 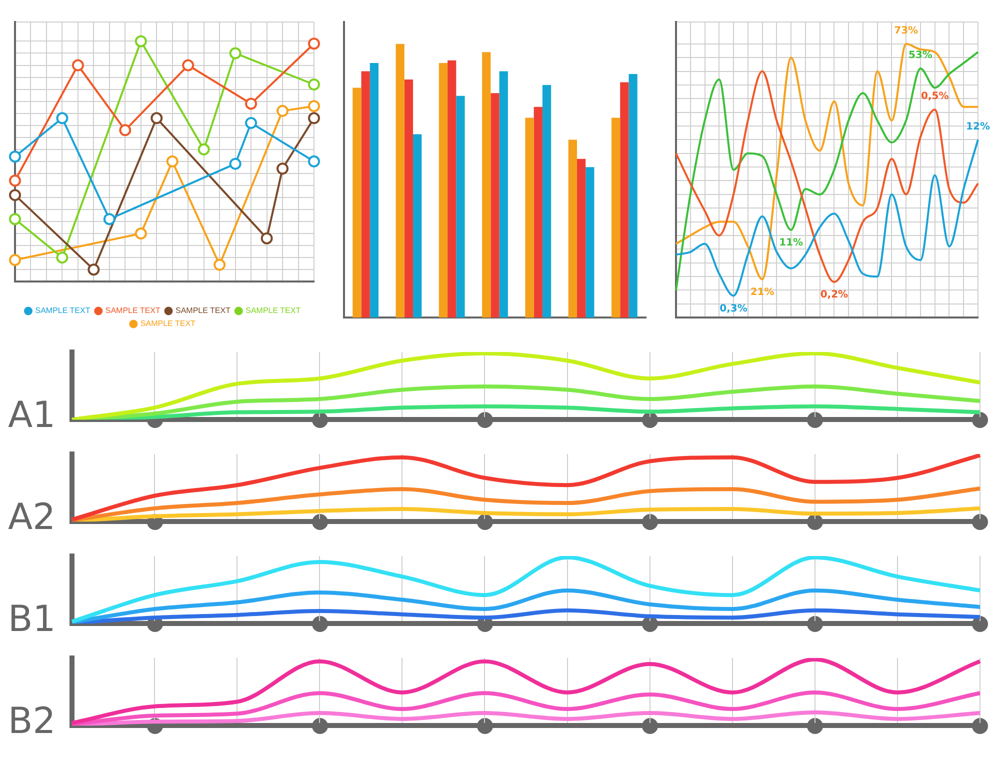 What do you see at coordinates (978, 126) in the screenshot?
I see `annotation: 12%` at bounding box center [978, 126].